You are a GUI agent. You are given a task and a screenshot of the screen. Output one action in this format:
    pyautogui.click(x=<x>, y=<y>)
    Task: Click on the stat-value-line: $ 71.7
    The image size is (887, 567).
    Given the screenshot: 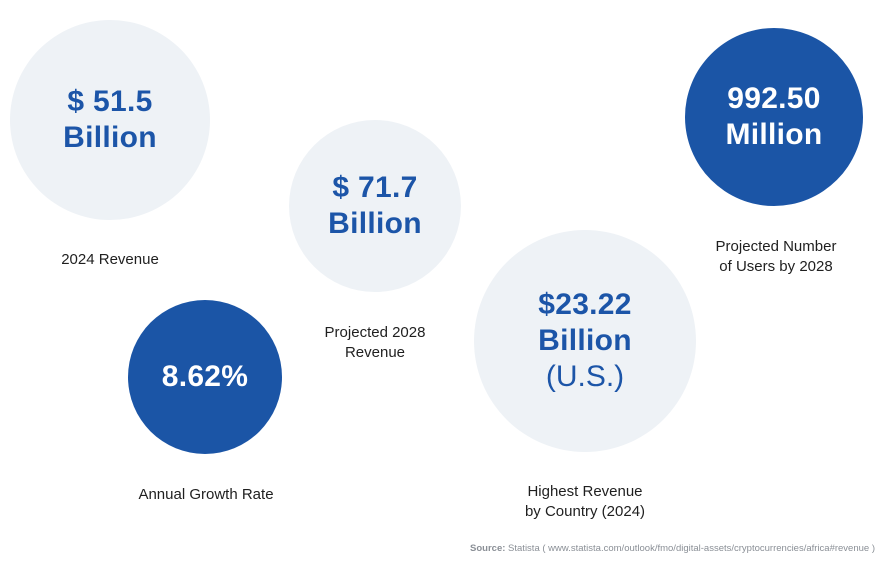 What is the action you would take?
    pyautogui.click(x=375, y=187)
    